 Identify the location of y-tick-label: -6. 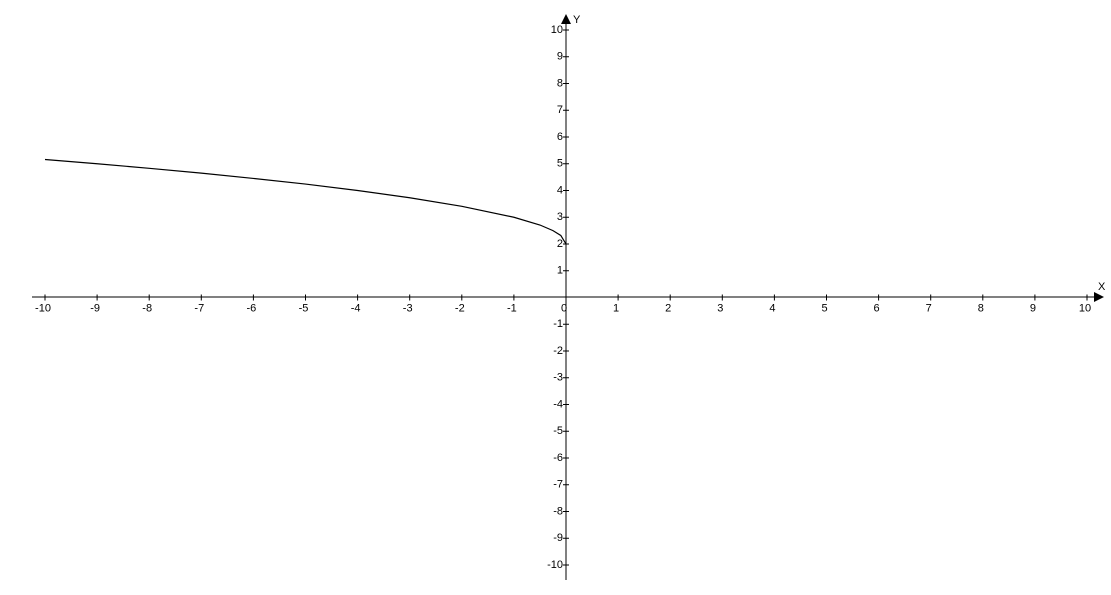
(558, 458).